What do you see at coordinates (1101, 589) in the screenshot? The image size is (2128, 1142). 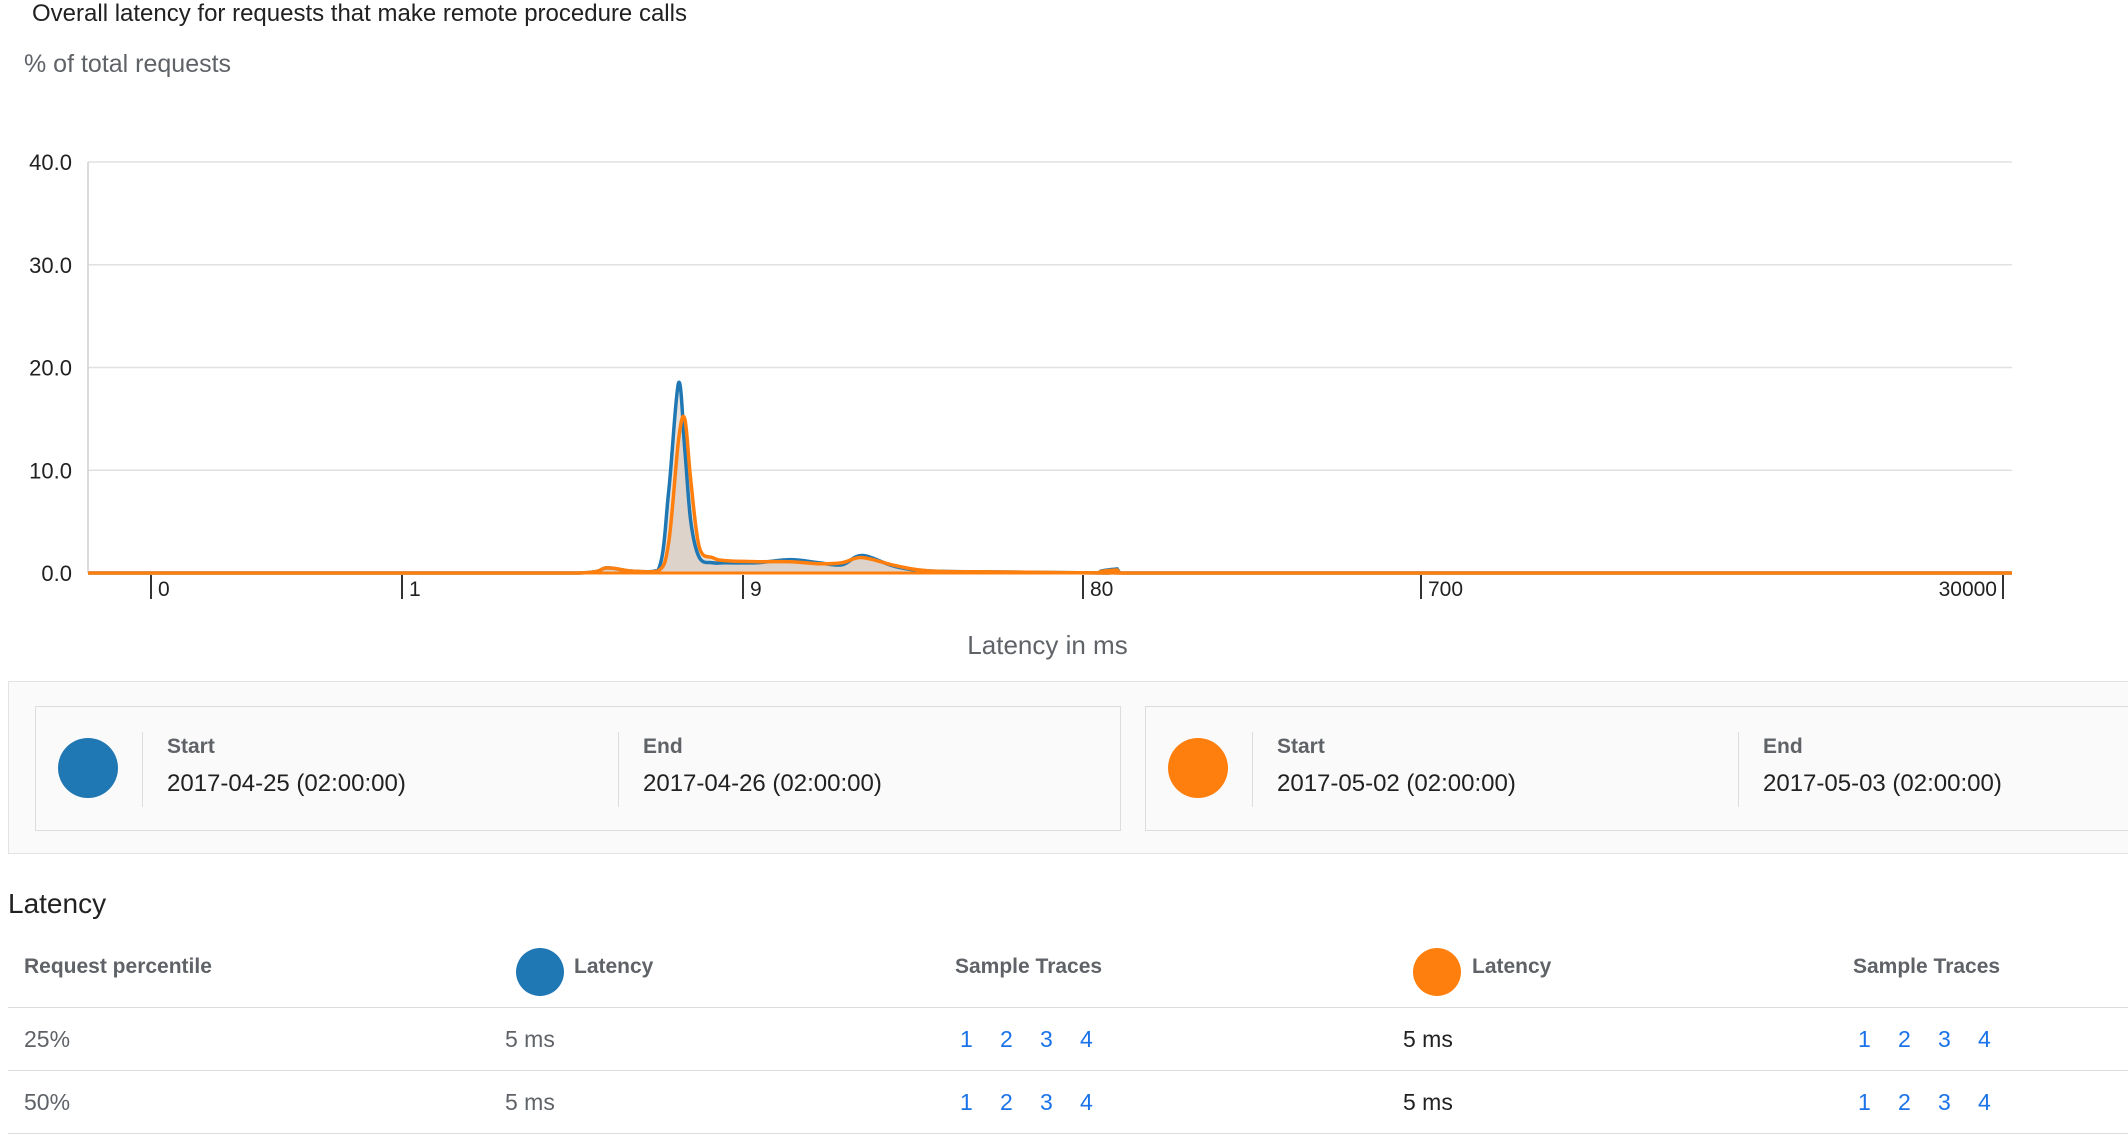 I see `x-tick-label: 80` at bounding box center [1101, 589].